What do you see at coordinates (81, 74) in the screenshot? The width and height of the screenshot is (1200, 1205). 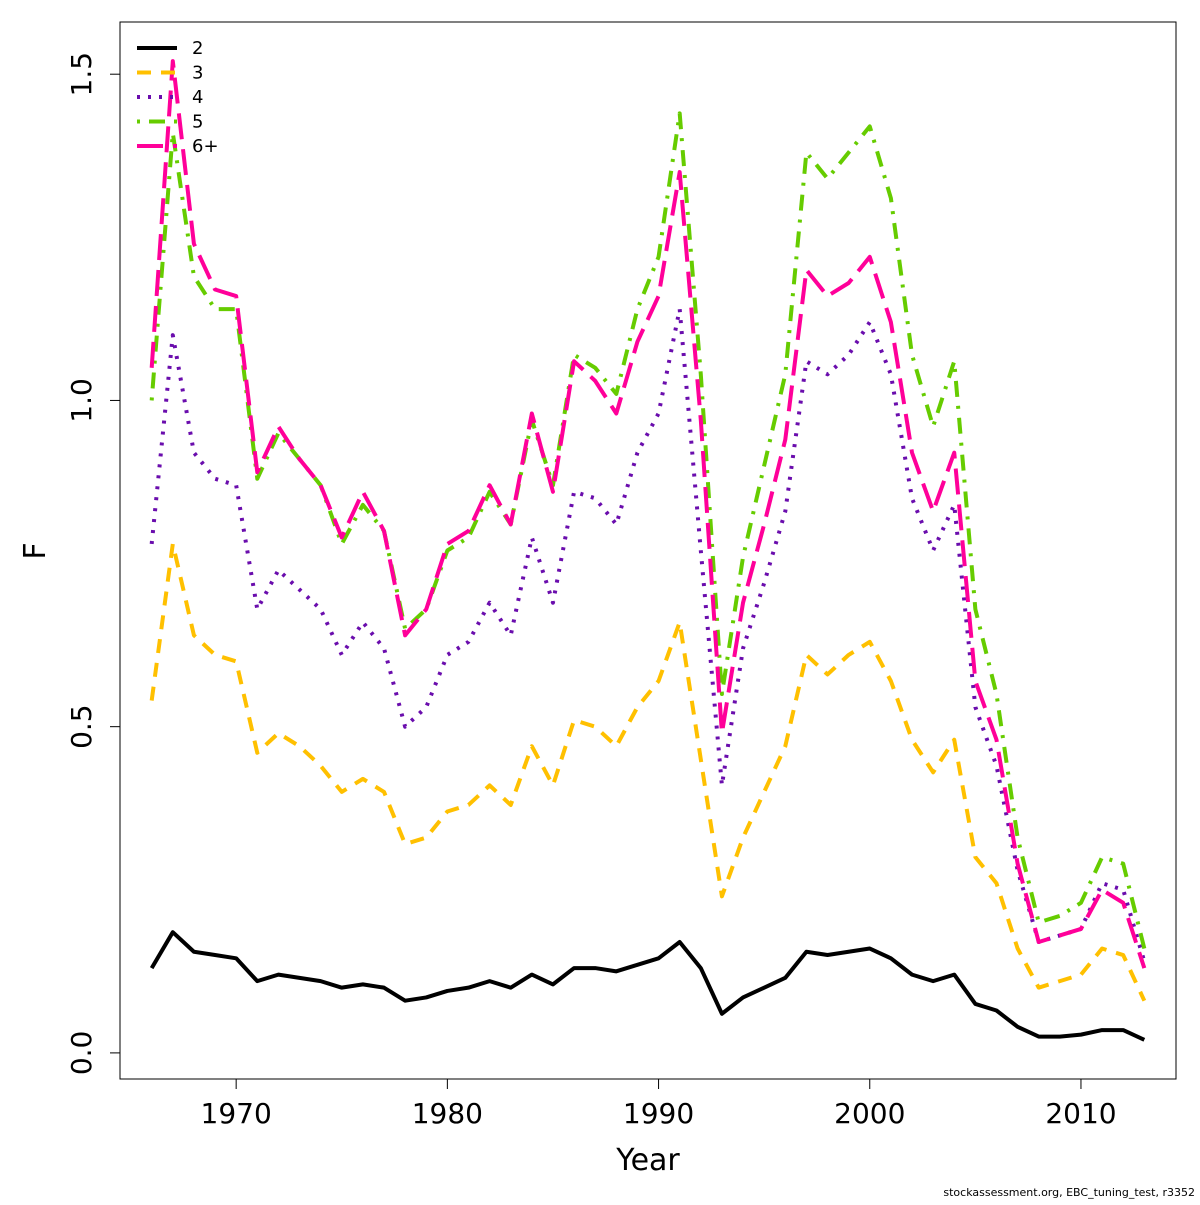 I see `y-tick-label: 1.5` at bounding box center [81, 74].